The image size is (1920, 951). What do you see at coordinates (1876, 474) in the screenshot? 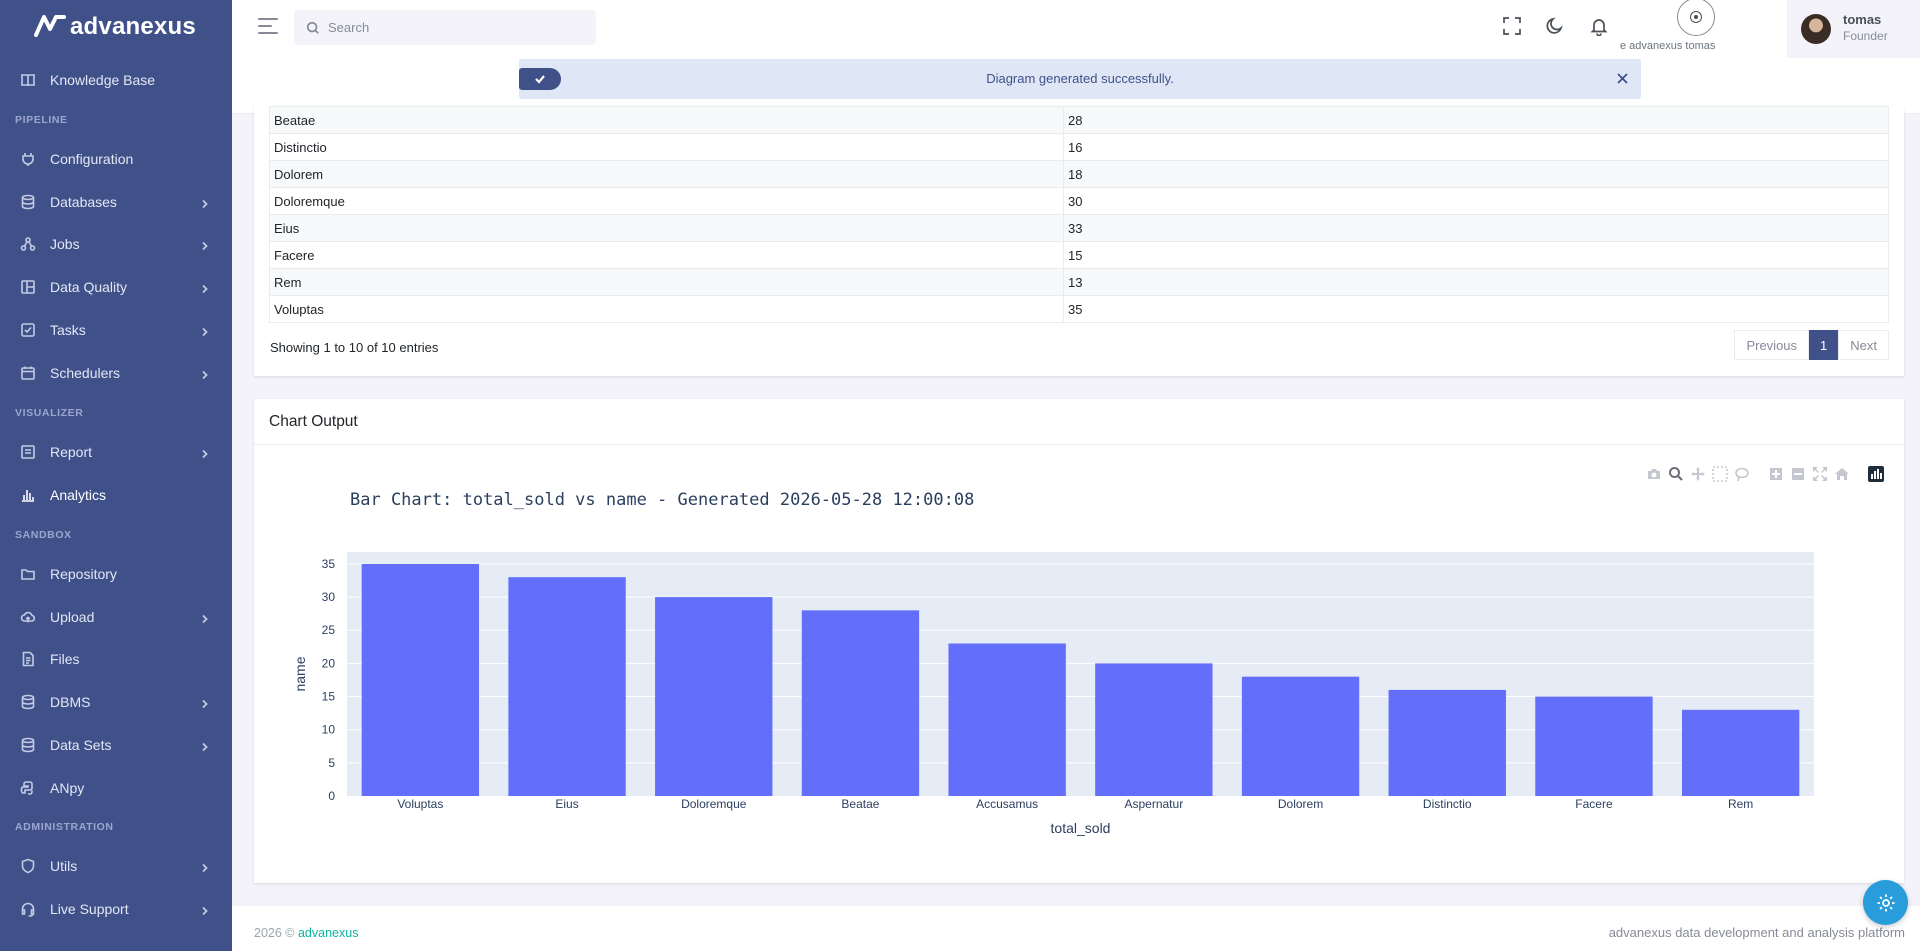
I see `plotly-logo-icon` at bounding box center [1876, 474].